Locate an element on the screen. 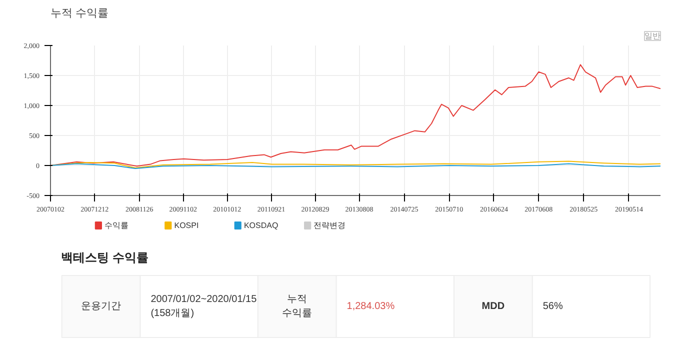 The height and width of the screenshot is (345, 700). text: MDD is located at coordinates (493, 306).